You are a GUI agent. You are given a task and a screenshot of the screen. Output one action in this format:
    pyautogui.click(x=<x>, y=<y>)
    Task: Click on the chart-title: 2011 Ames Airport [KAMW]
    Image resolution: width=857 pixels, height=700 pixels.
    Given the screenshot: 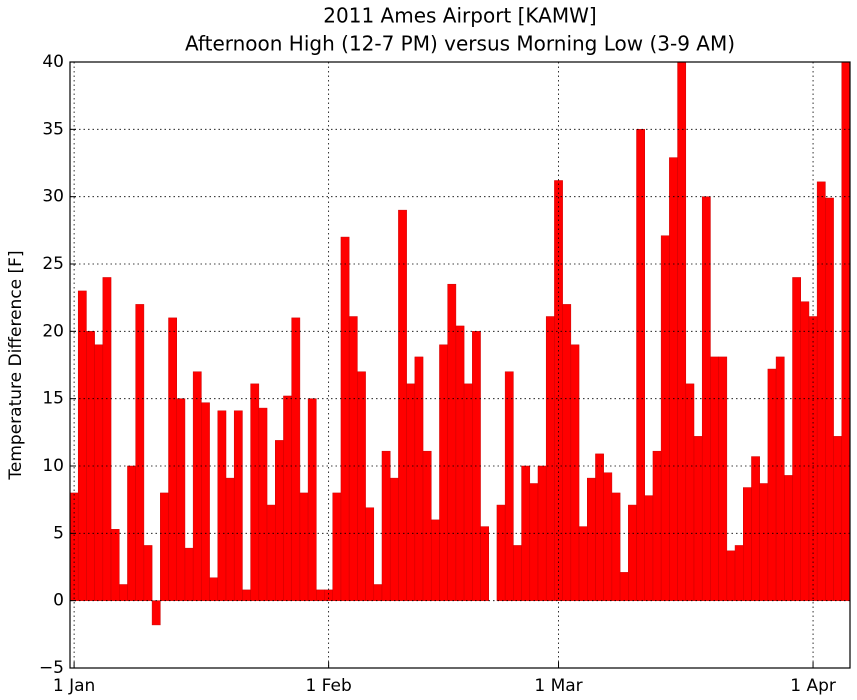 What is the action you would take?
    pyautogui.click(x=459, y=16)
    